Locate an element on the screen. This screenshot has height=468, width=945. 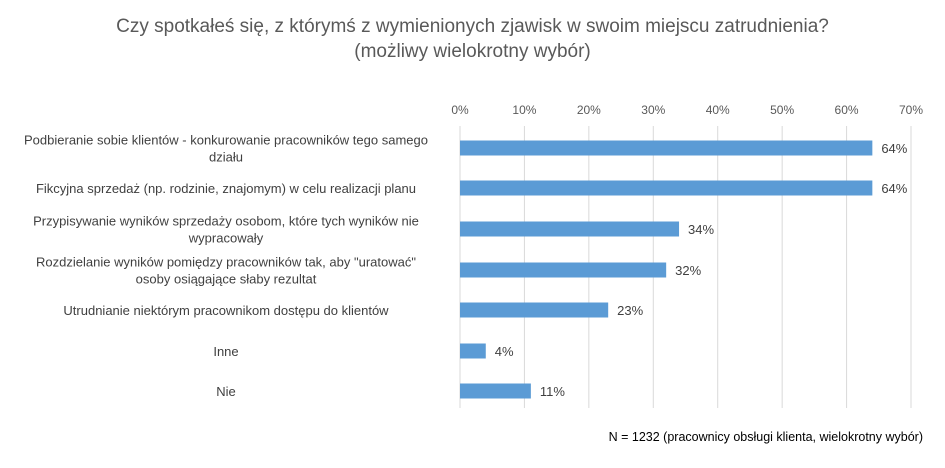
x-tick-label: 70% is located at coordinates (911, 110).